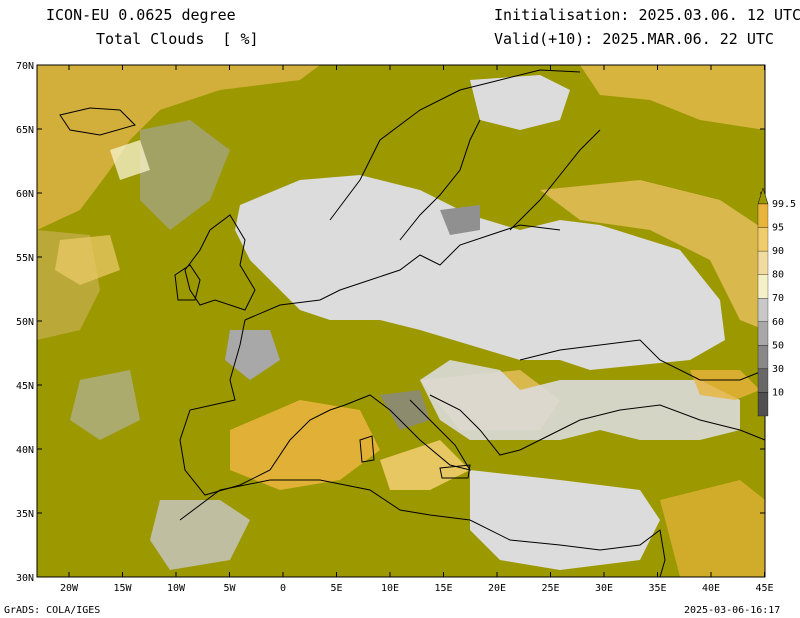  Describe the element at coordinates (778, 369) in the screenshot. I see `colorbar-label: 30` at that location.